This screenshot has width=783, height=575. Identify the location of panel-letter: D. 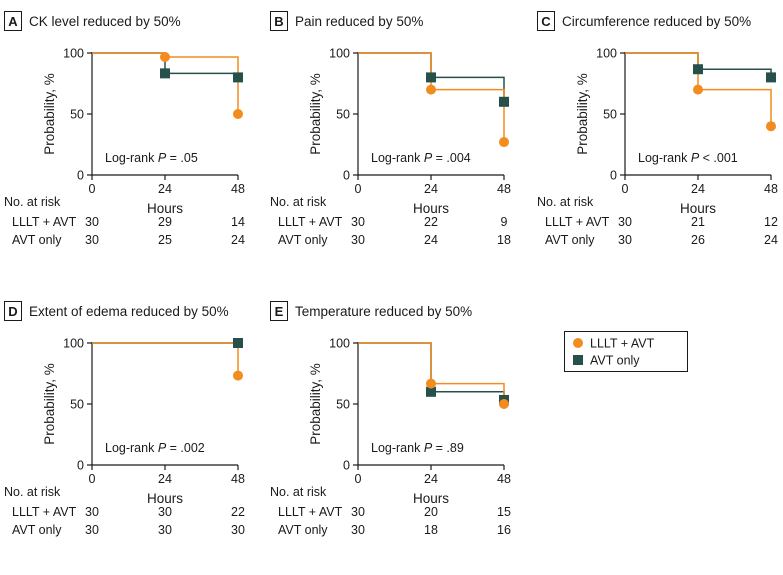
(12, 311).